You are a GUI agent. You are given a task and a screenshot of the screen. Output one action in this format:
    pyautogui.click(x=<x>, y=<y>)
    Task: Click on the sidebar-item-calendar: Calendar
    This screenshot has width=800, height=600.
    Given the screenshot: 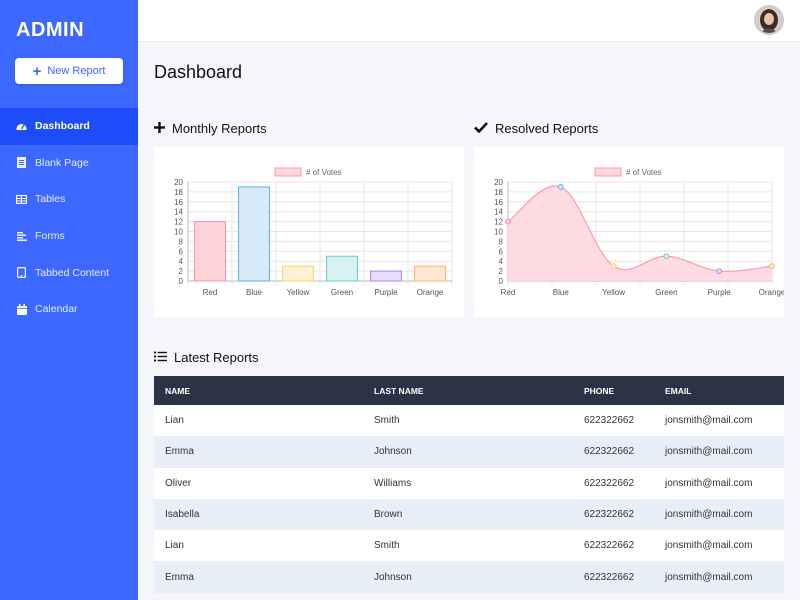 What is the action you would take?
    pyautogui.click(x=69, y=309)
    